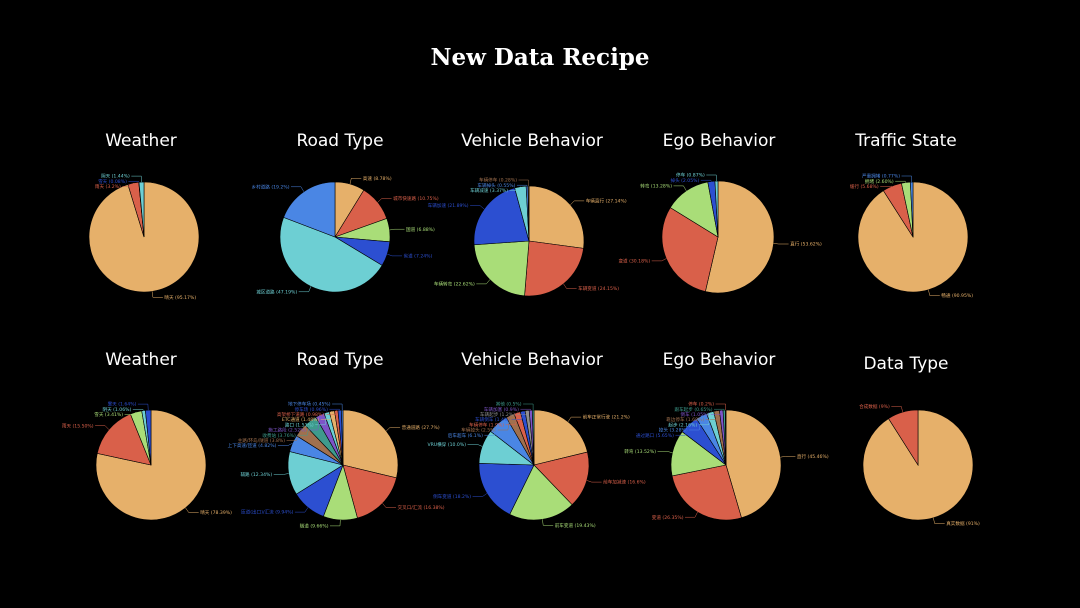 The width and height of the screenshot is (1080, 608). I want to click on pie-slice-label: 靠边停车 (1.68%), so click(685, 419).